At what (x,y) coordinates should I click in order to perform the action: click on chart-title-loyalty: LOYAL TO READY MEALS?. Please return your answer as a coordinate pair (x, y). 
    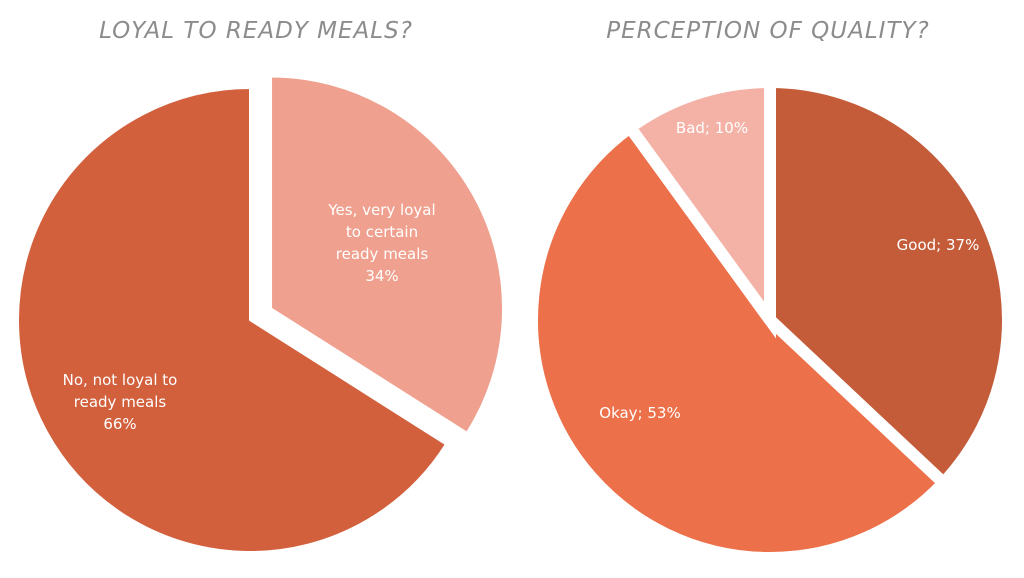
    Looking at the image, I should click on (256, 31).